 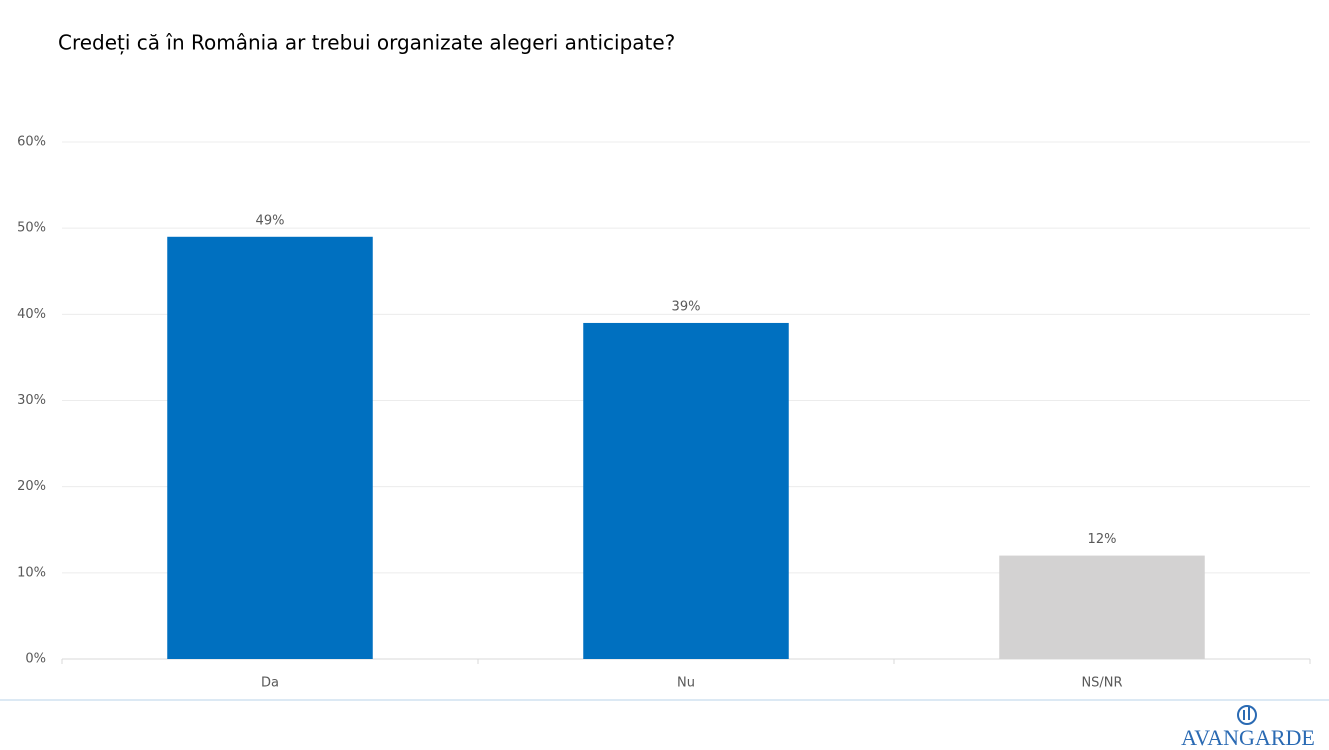 I want to click on y-tick-label: 20%, so click(x=31, y=486).